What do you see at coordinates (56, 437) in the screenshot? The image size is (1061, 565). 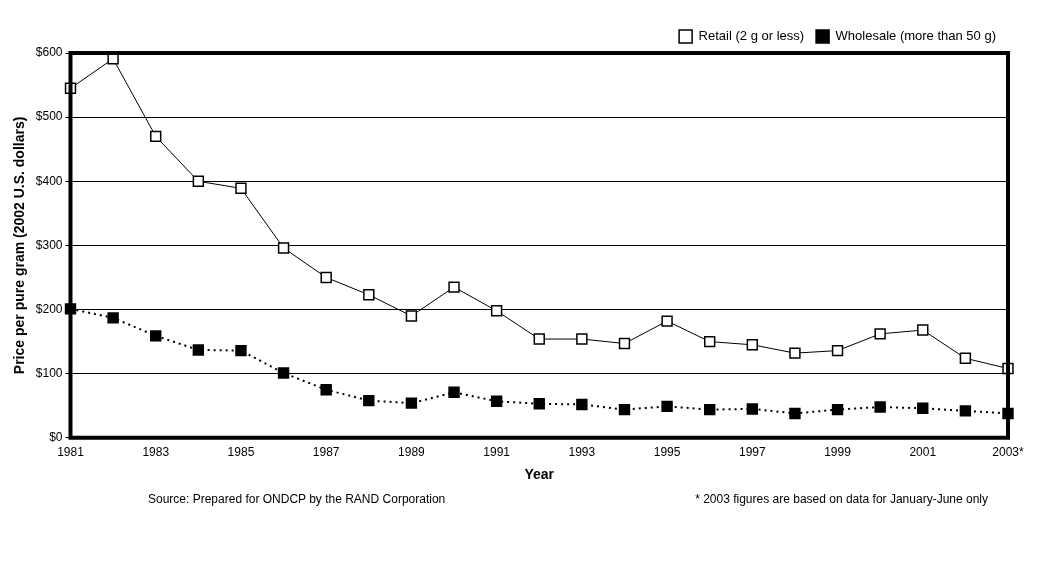 I see `y-tick-label: $0` at bounding box center [56, 437].